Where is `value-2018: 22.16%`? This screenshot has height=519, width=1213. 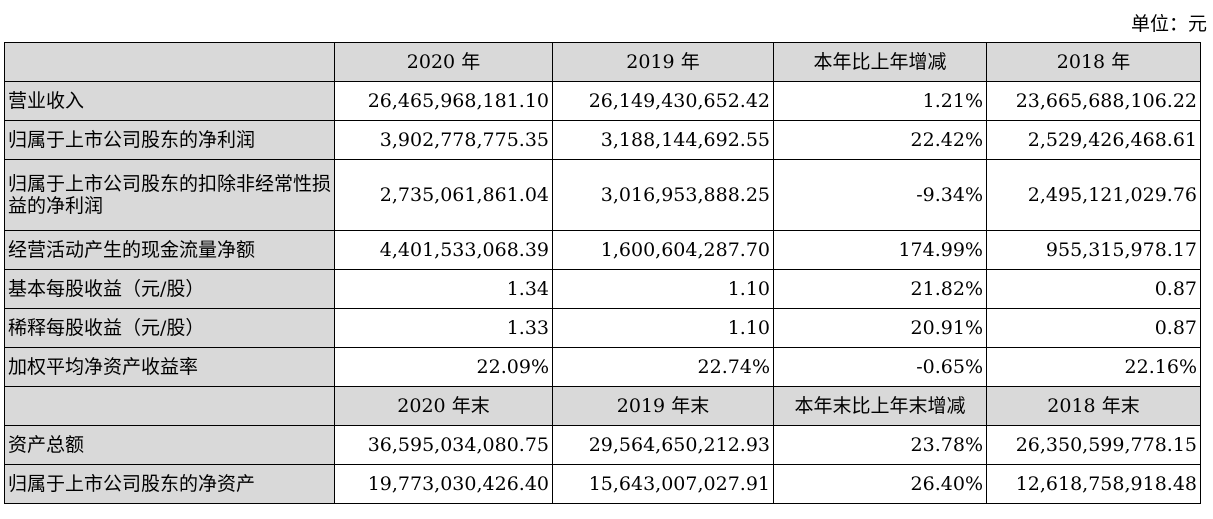
value-2018: 22.16% is located at coordinates (1093, 367).